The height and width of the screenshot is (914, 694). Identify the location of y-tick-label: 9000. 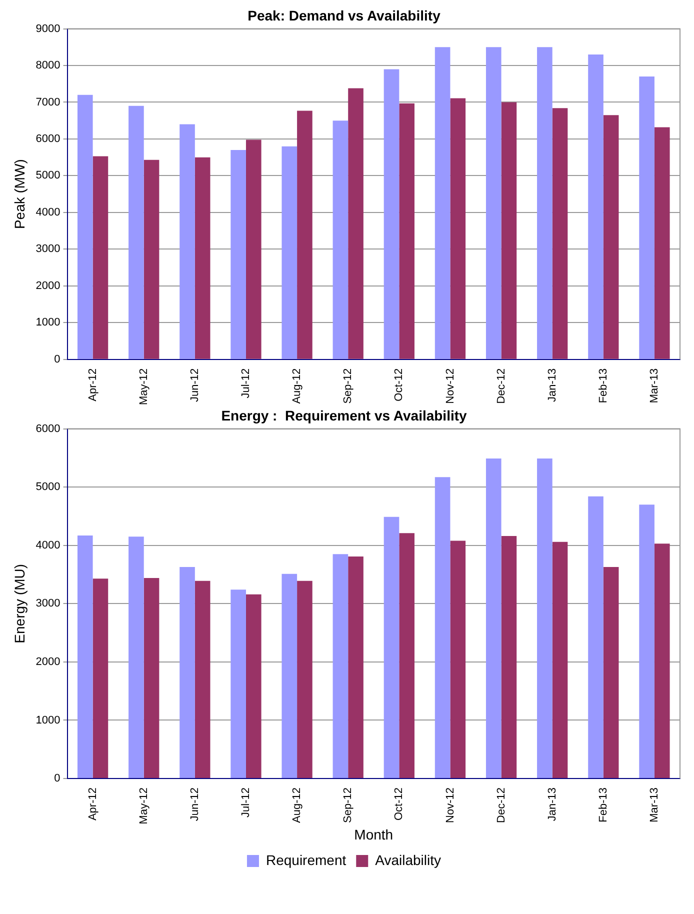
(48, 28).